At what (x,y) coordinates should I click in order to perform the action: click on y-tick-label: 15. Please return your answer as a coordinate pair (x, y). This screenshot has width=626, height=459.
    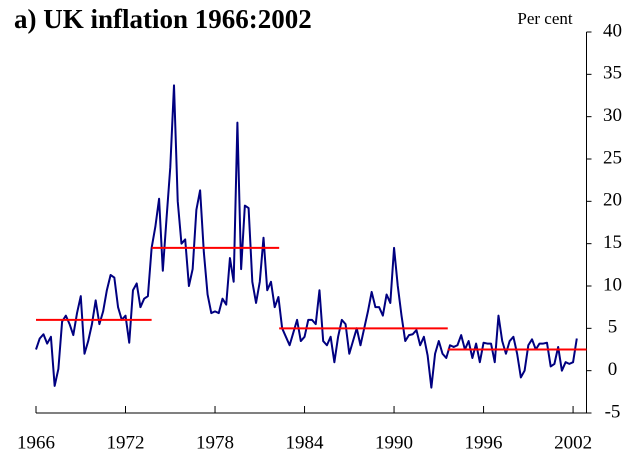
    Looking at the image, I should click on (612, 242).